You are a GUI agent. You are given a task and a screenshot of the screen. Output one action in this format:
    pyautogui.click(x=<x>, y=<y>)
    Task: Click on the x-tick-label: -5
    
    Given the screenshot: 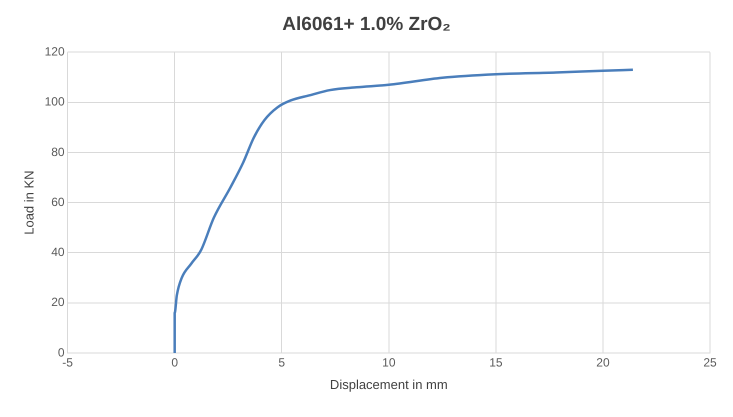 What is the action you would take?
    pyautogui.click(x=68, y=363)
    